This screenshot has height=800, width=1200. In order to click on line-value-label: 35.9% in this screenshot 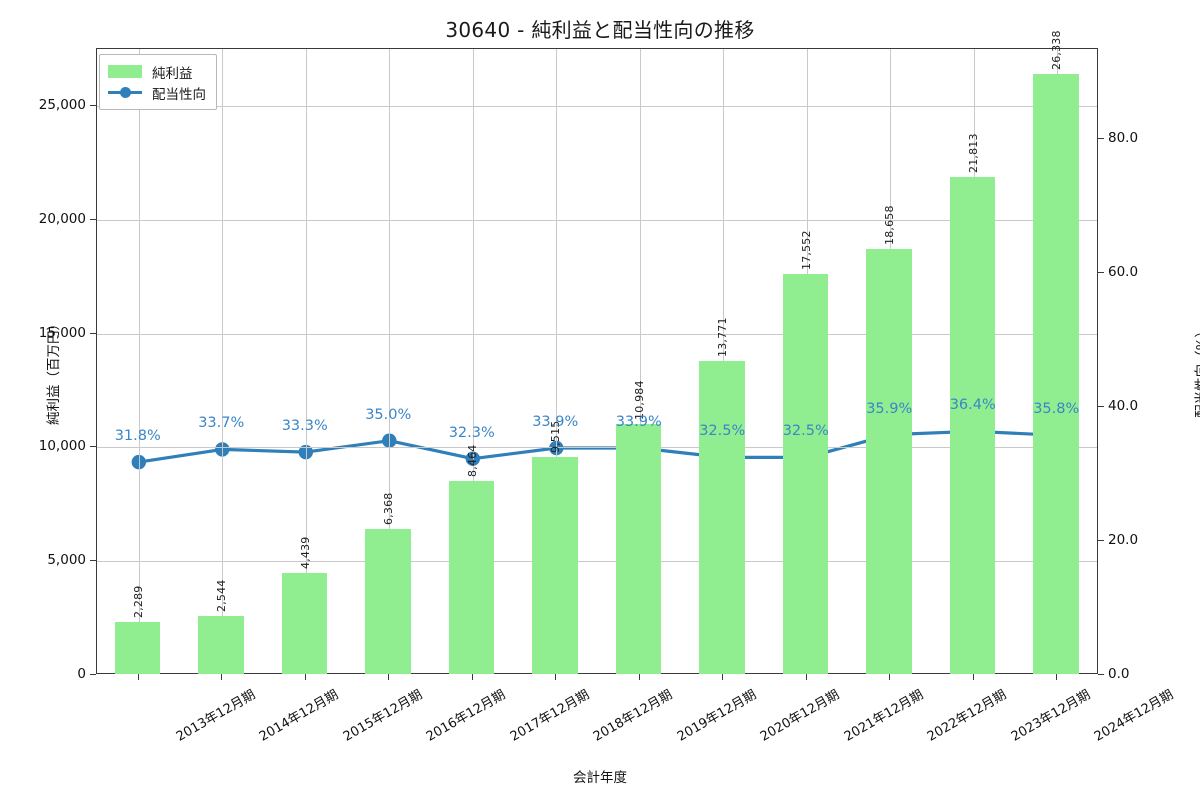, I will do `click(889, 408)`.